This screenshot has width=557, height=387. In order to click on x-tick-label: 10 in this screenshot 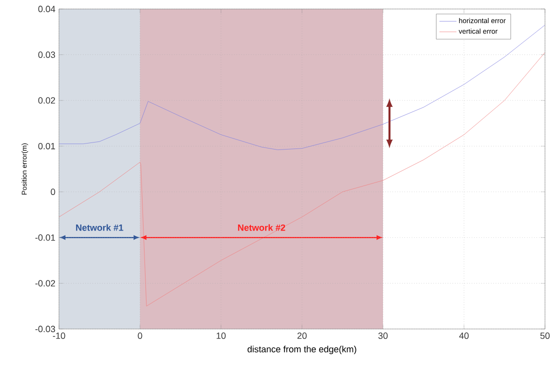, I will do `click(221, 335)`.